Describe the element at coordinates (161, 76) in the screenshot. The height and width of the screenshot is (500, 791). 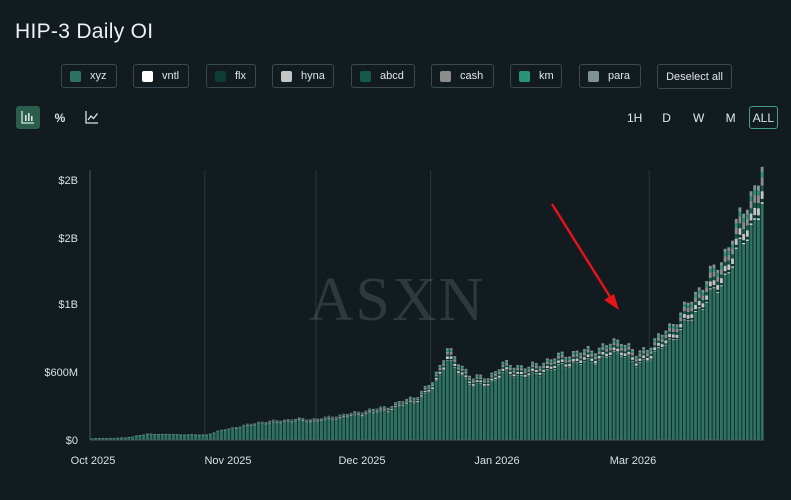
I see `legend-item-vntl: vntl` at that location.